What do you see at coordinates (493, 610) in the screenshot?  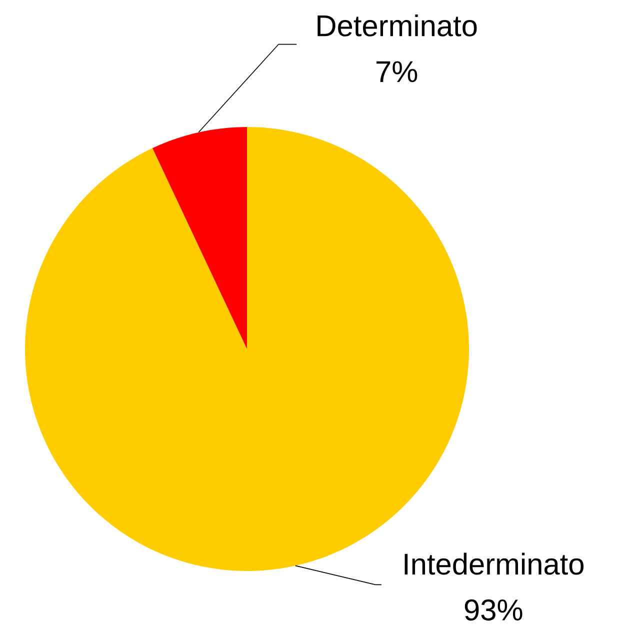 I see `data-label: 93%` at bounding box center [493, 610].